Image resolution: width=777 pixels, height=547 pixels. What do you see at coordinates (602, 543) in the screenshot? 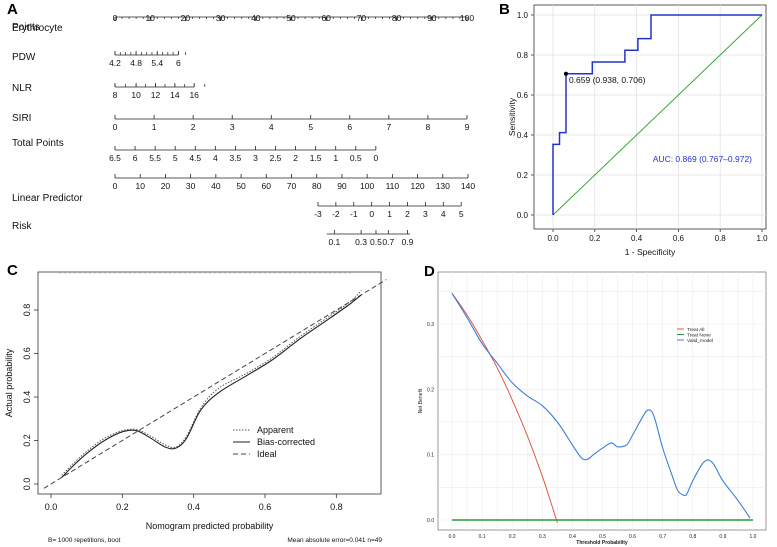
I see `x-axis-label: Threshold Probability` at bounding box center [602, 543].